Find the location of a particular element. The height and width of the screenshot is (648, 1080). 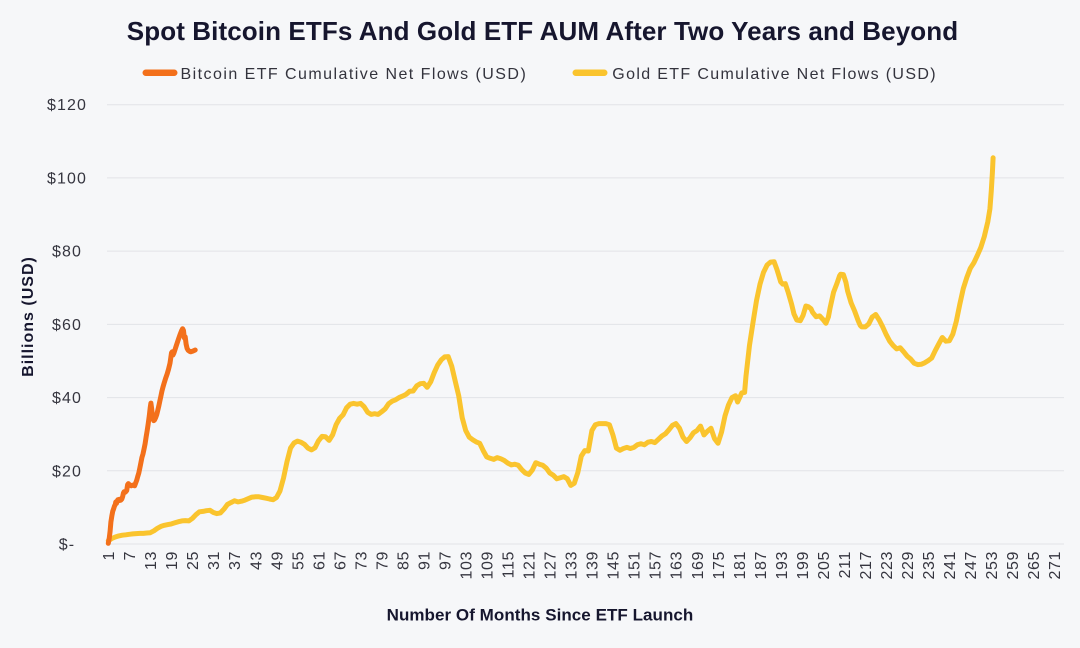

svg-text: 127 is located at coordinates (551, 565).